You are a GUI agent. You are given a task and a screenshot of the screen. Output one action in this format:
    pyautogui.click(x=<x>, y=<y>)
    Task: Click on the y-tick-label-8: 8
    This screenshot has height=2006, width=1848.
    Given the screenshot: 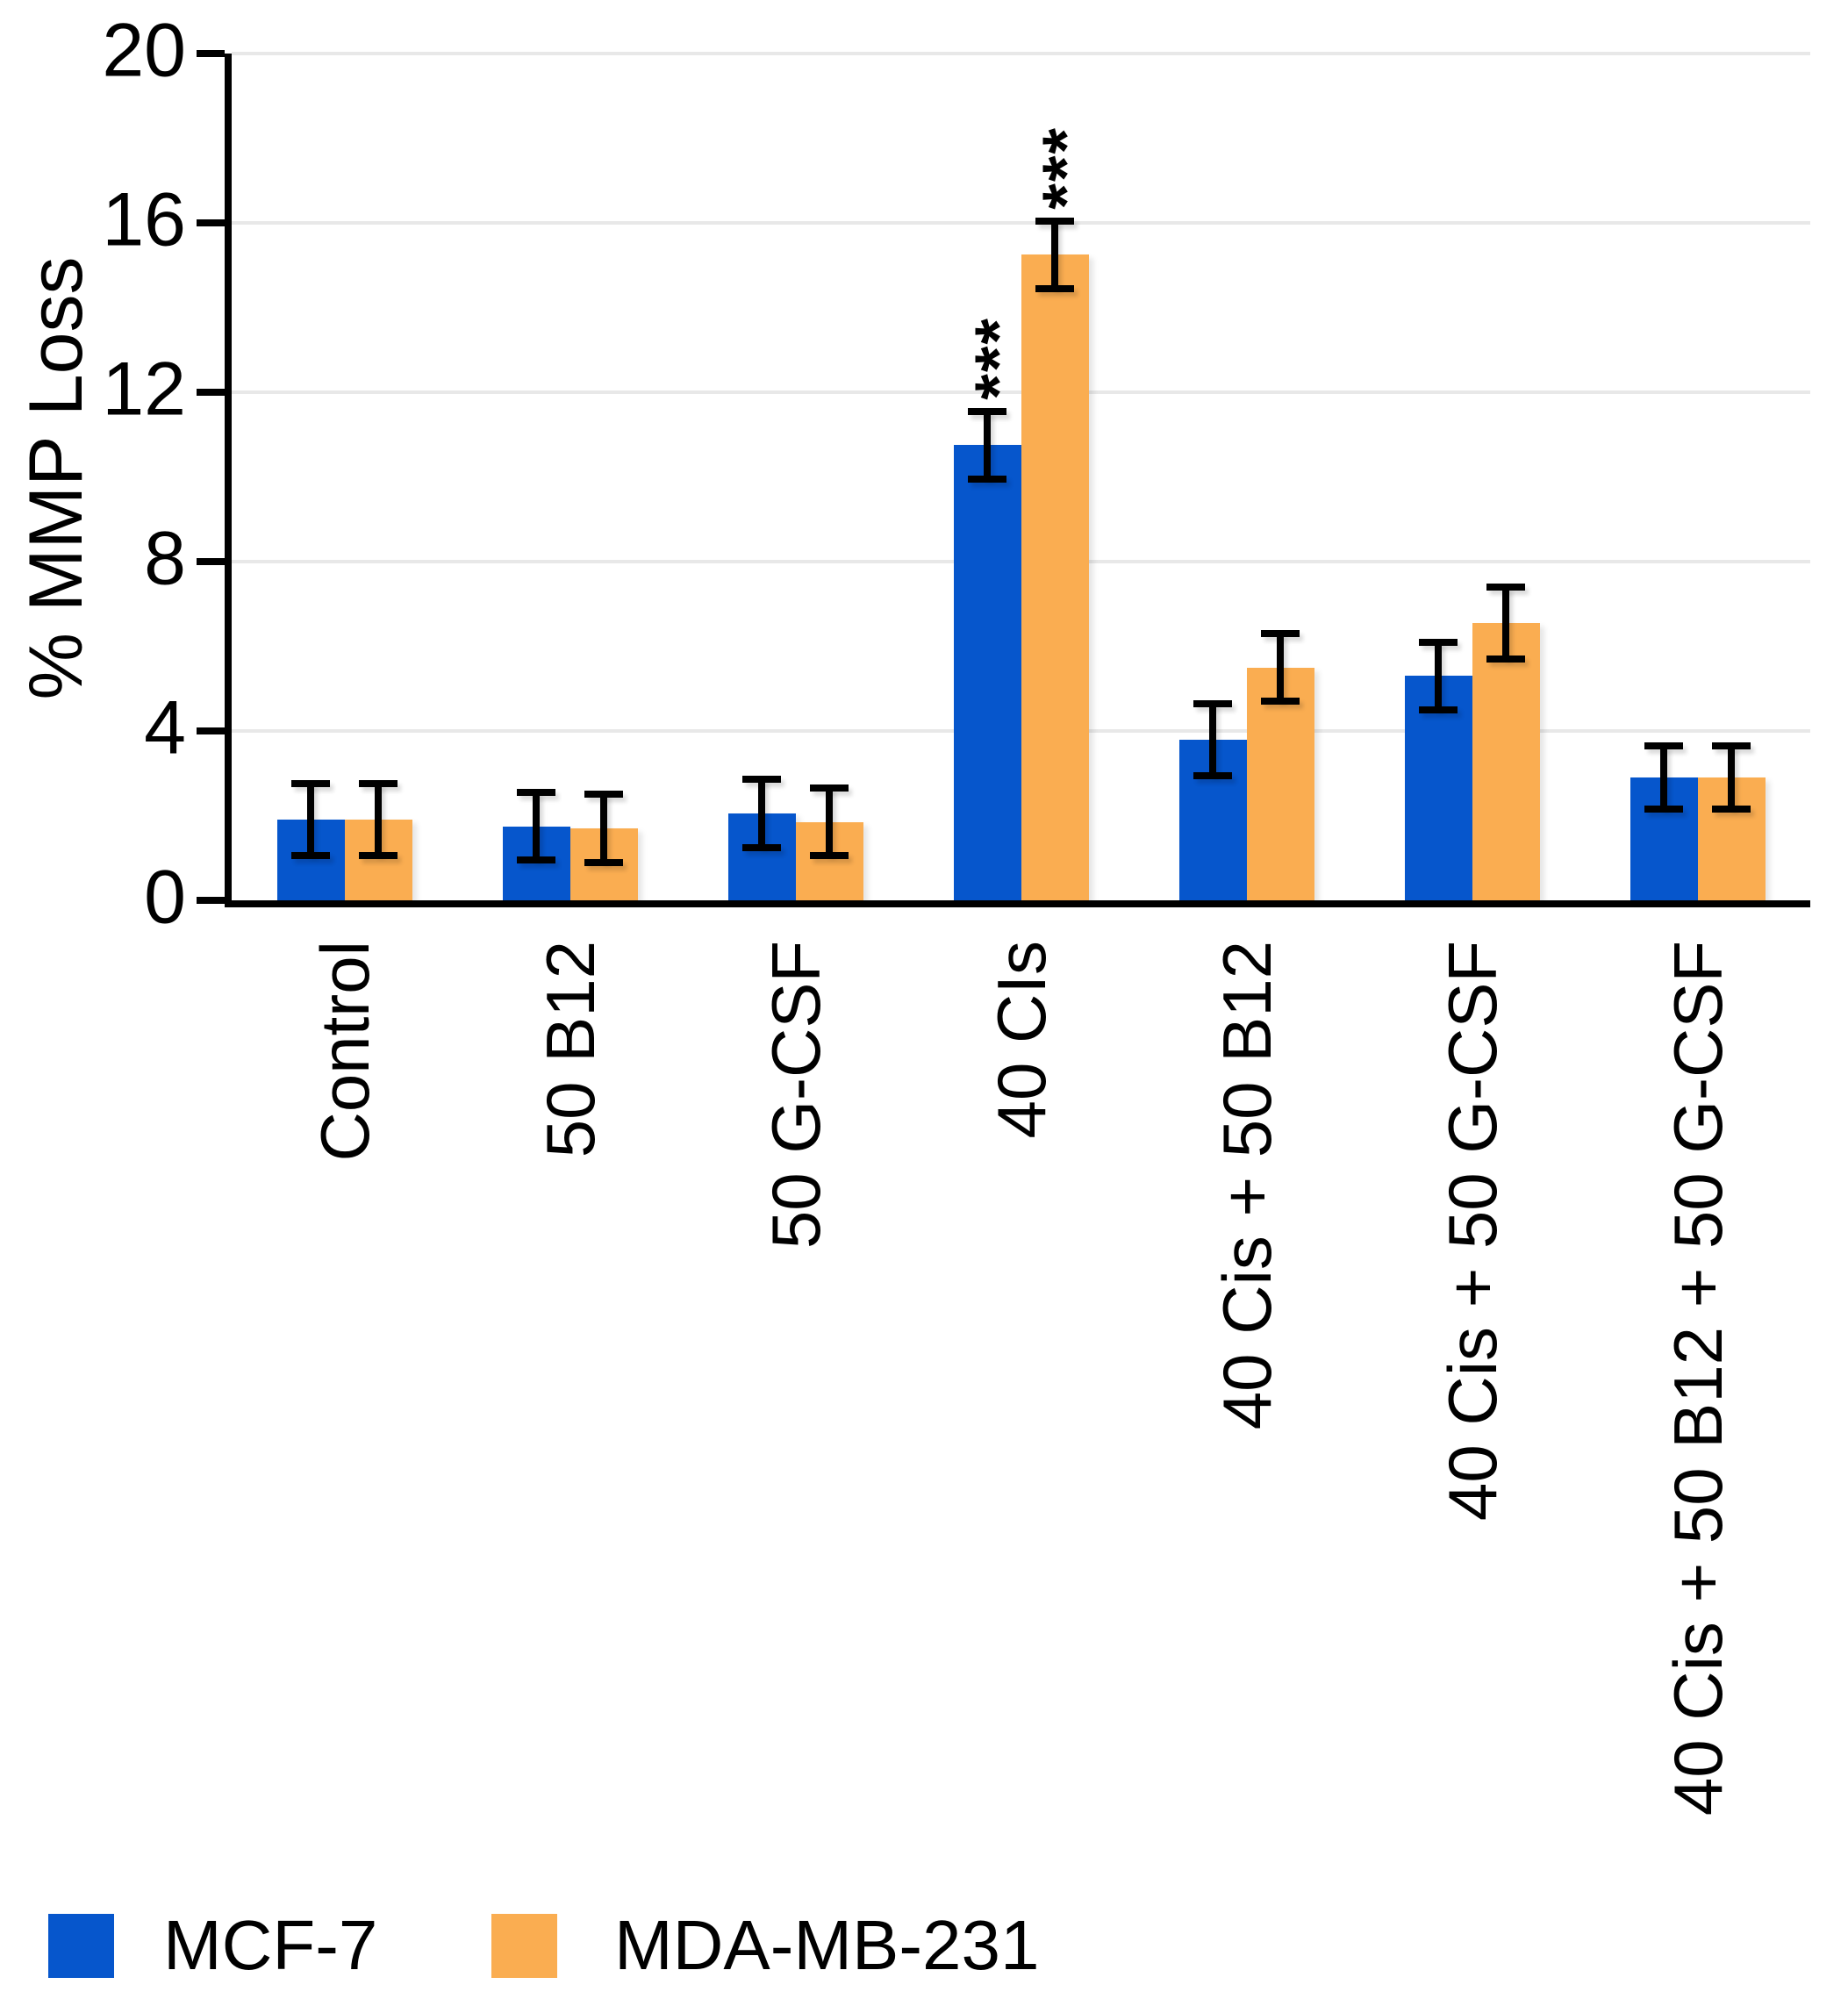 What is the action you would take?
    pyautogui.click(x=165, y=558)
    